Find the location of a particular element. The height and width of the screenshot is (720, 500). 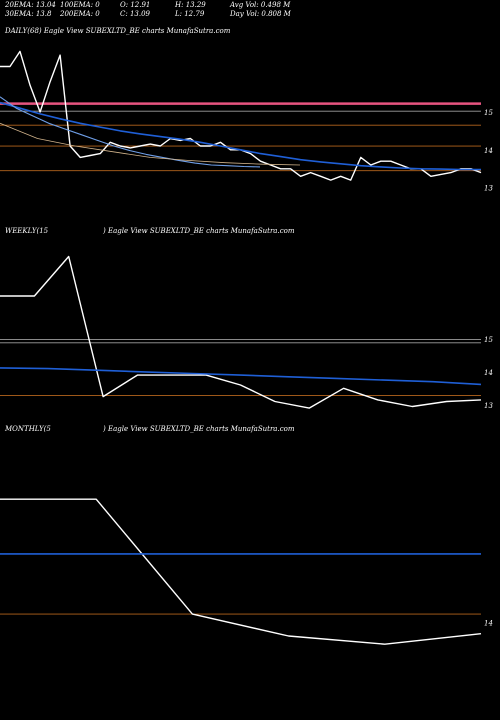

grey-average-line is located at coordinates (150, 144).